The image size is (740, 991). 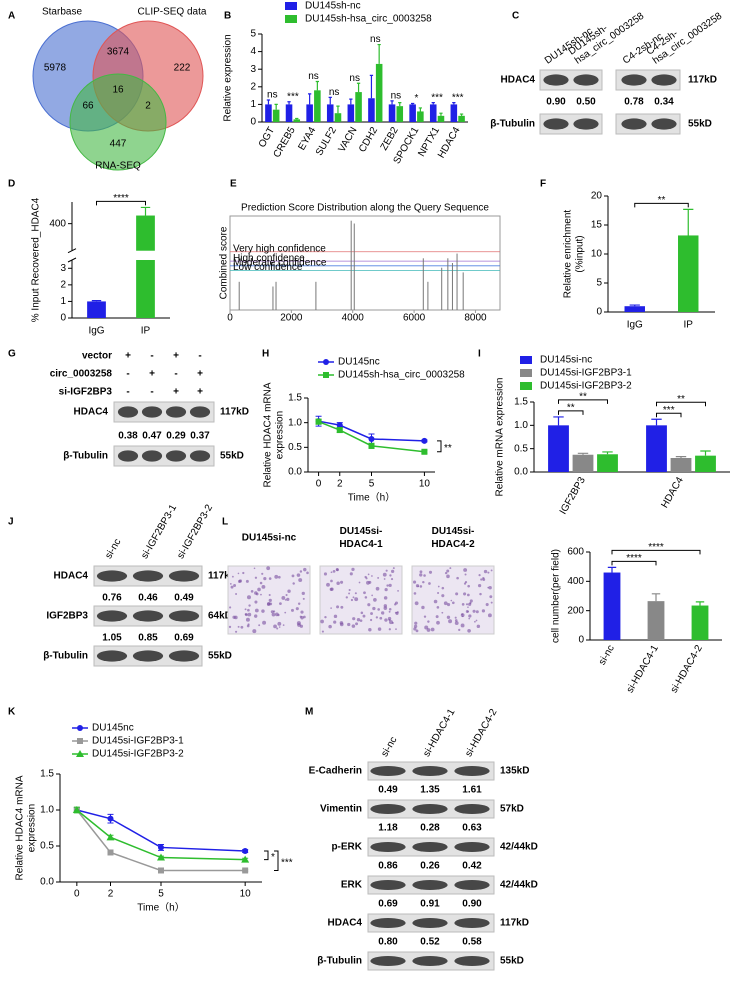 What do you see at coordinates (425, 484) in the screenshot?
I see `x-tick-label: 10` at bounding box center [425, 484].